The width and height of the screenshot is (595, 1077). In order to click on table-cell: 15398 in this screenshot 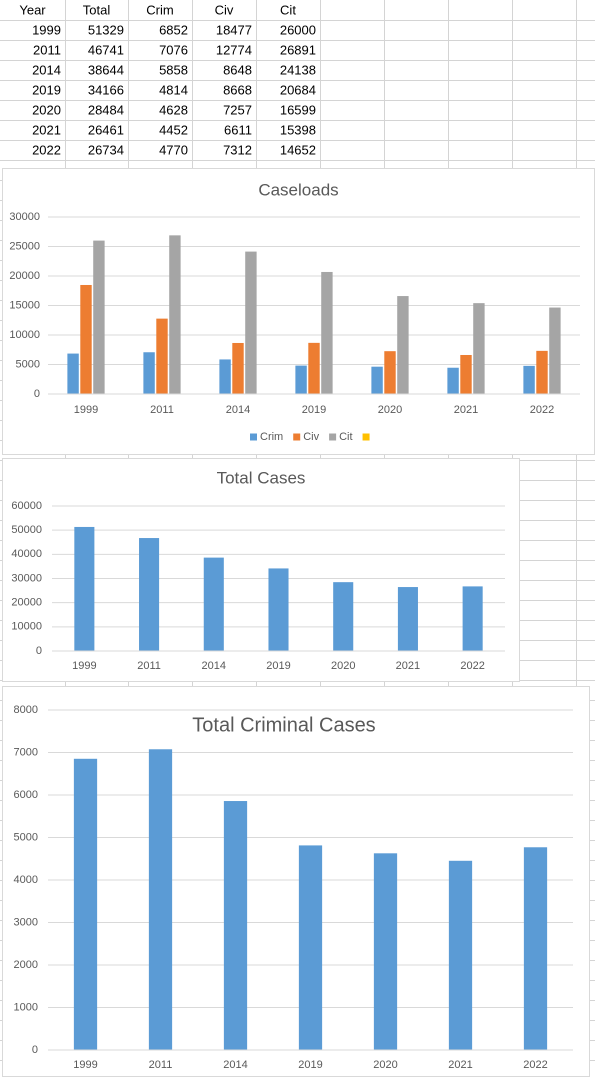, I will do `click(298, 129)`.